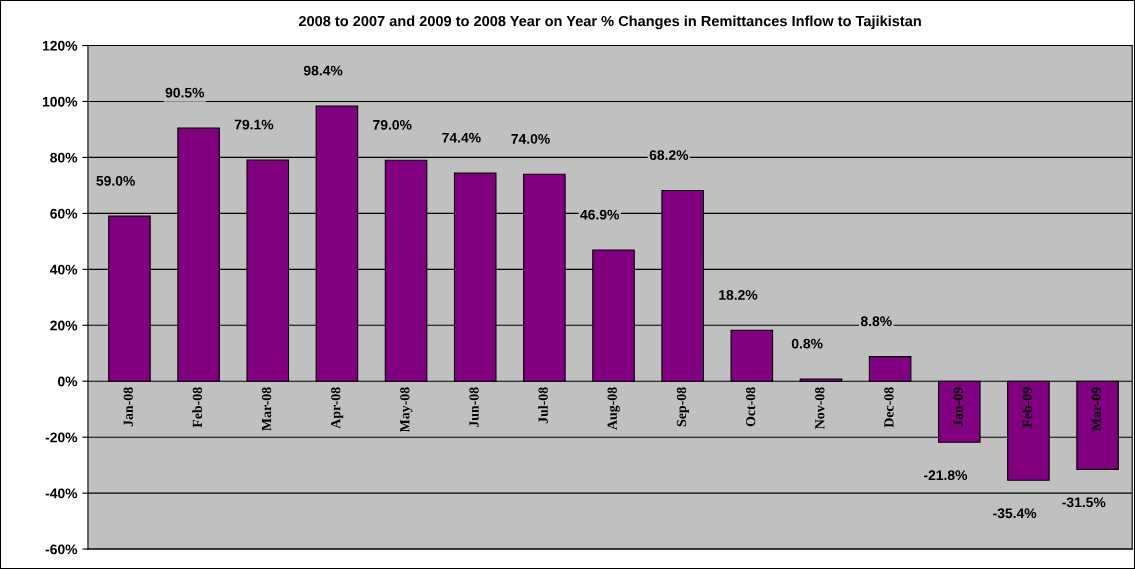  What do you see at coordinates (669, 155) in the screenshot?
I see `data-label: 68.2%` at bounding box center [669, 155].